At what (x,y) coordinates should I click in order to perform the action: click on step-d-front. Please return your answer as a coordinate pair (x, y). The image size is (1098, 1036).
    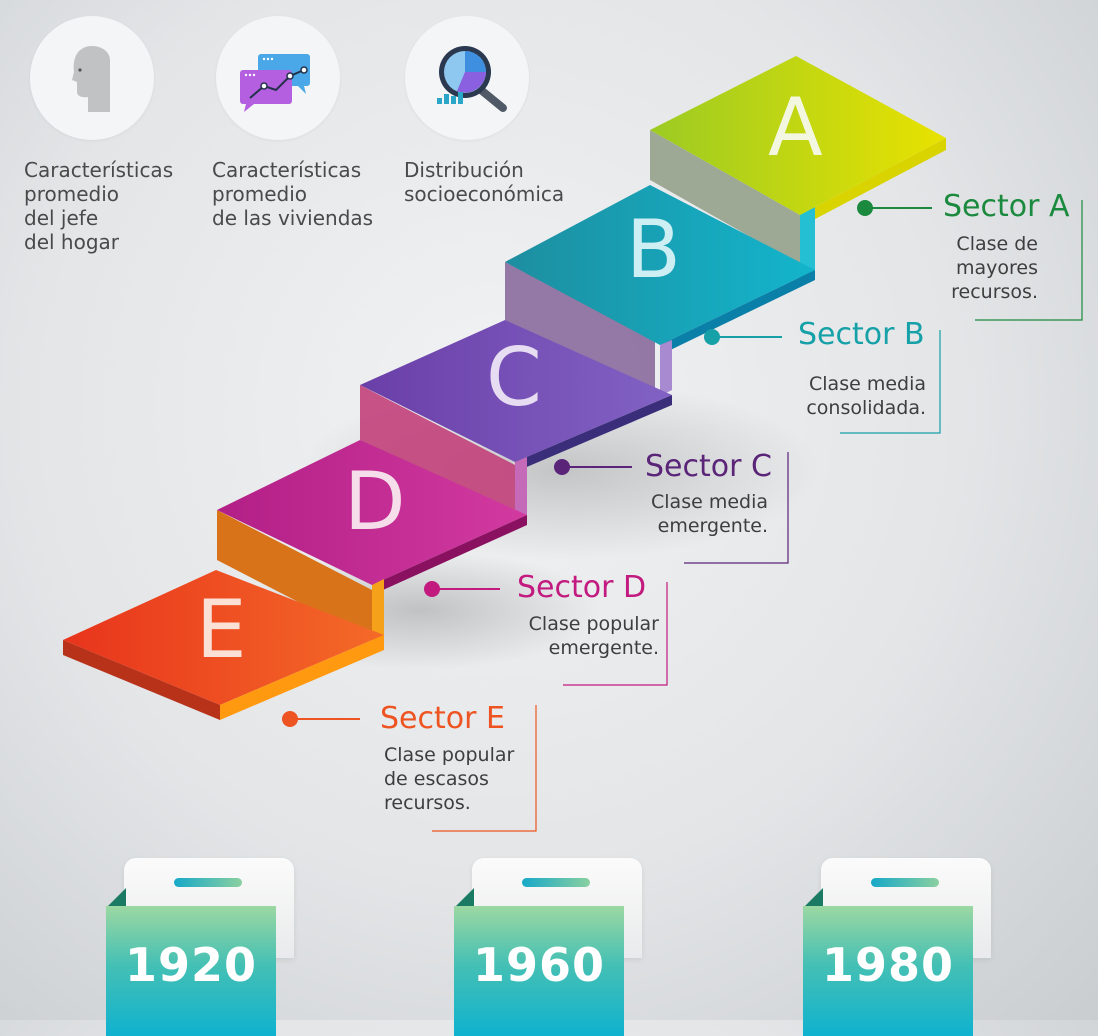
    Looking at the image, I should click on (449, 555).